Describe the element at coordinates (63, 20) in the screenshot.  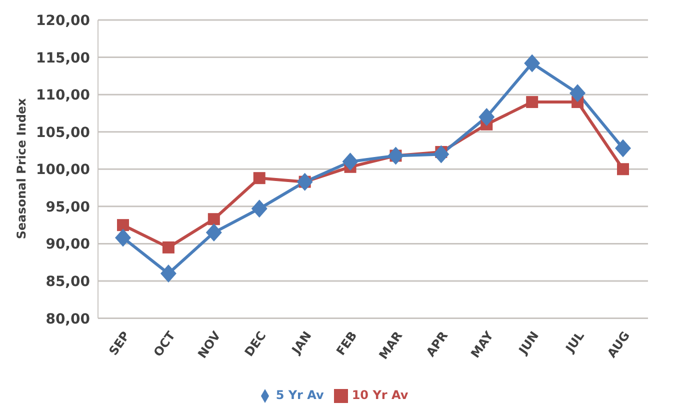
I see `y-tick-label: 120,00` at that location.